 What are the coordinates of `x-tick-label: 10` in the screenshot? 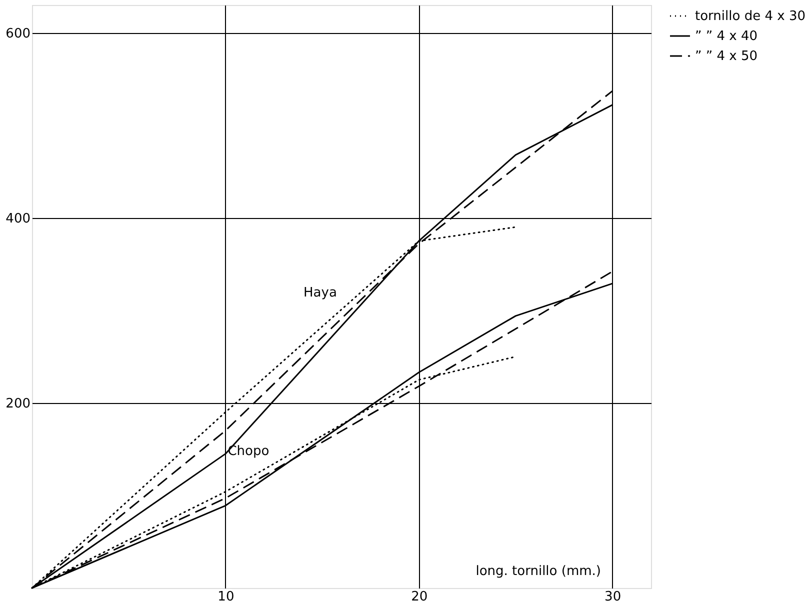 It's located at (226, 597).